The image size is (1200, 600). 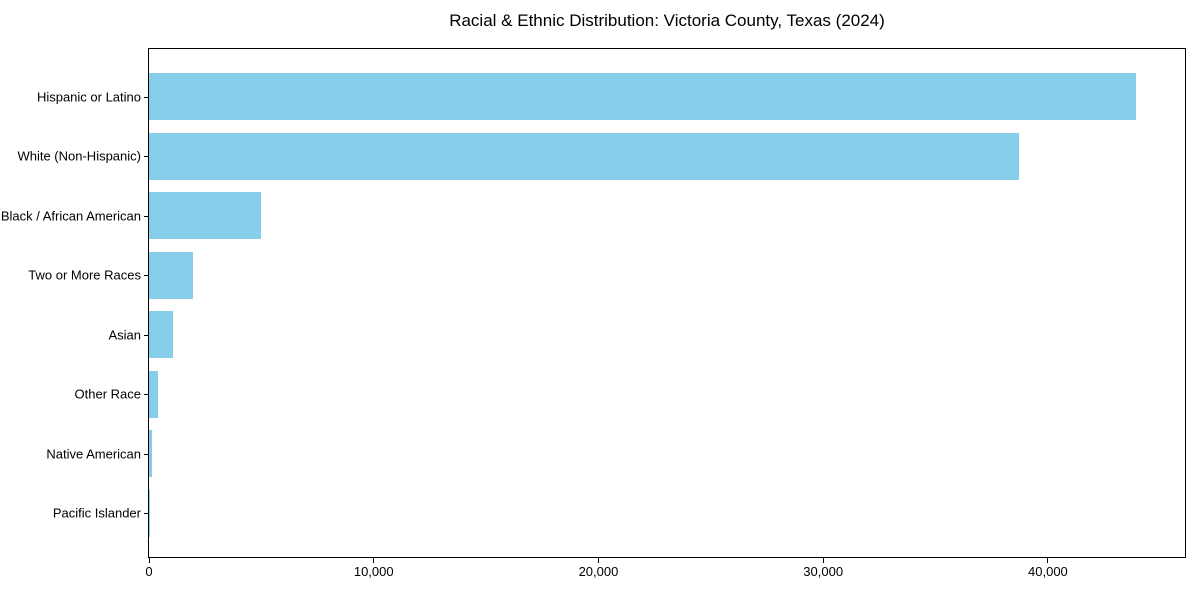 I want to click on y-axis-label: Other Race, so click(x=107, y=394).